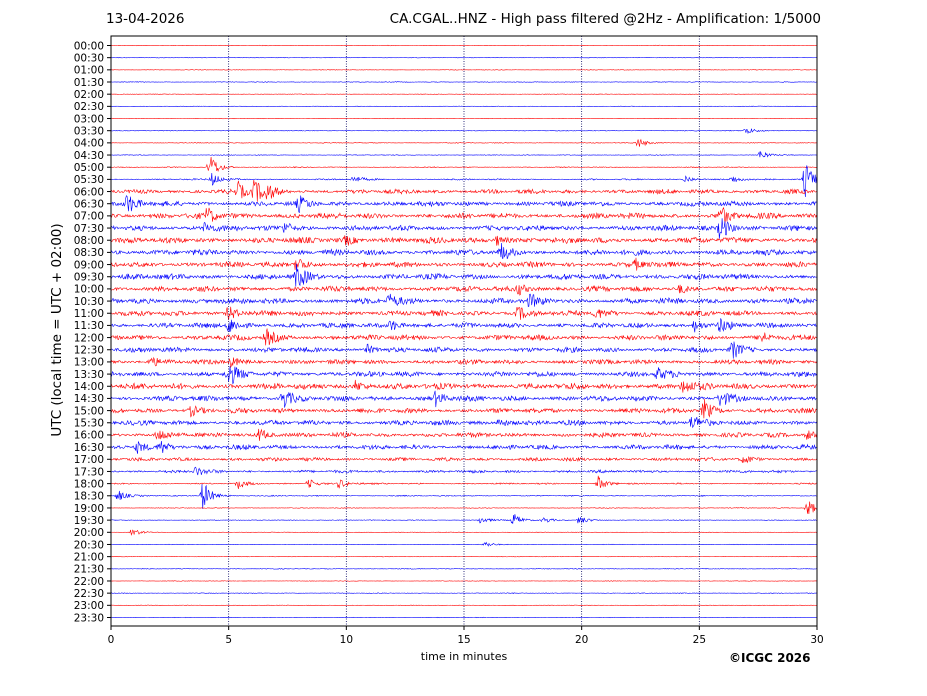 The height and width of the screenshot is (696, 927). I want to click on y-tick-label: 11:30, so click(89, 326).